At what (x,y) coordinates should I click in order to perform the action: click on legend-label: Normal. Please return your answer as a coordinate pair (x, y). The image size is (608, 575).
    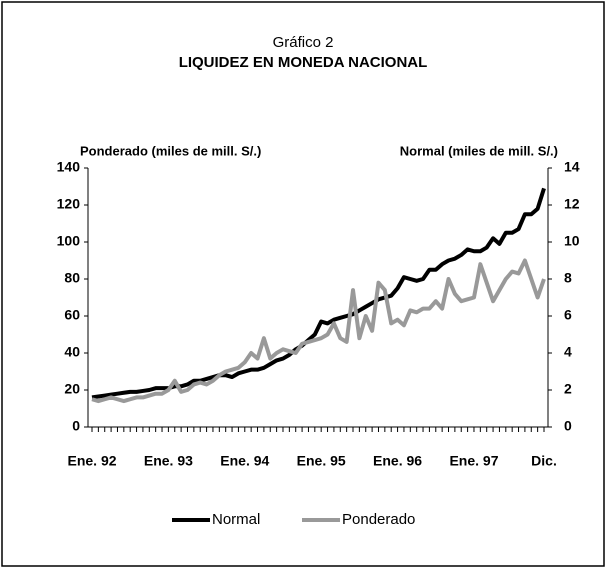
    Looking at the image, I should click on (236, 519).